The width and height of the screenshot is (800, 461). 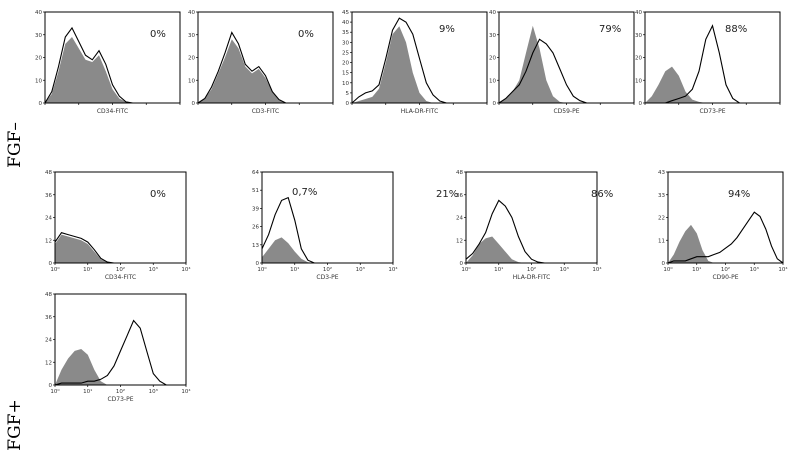 What do you see at coordinates (661, 173) in the screenshot?
I see `y-tick-label: 43` at bounding box center [661, 173].